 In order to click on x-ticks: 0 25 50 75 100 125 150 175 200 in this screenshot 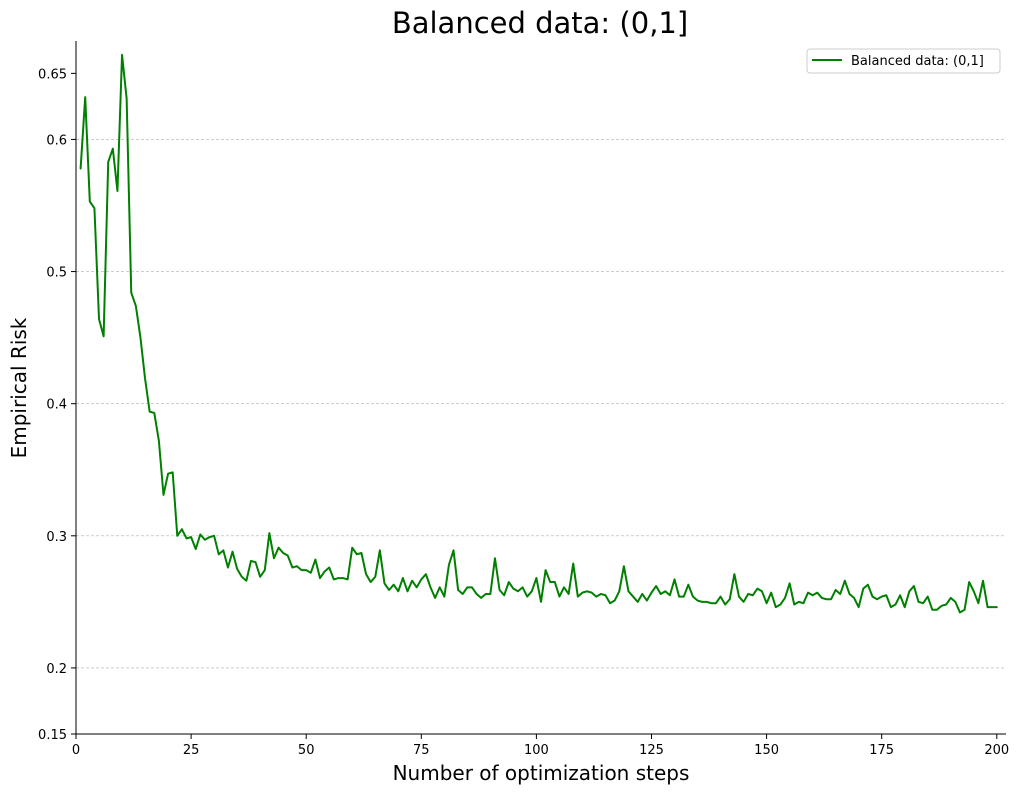, I will do `click(540, 746)`.